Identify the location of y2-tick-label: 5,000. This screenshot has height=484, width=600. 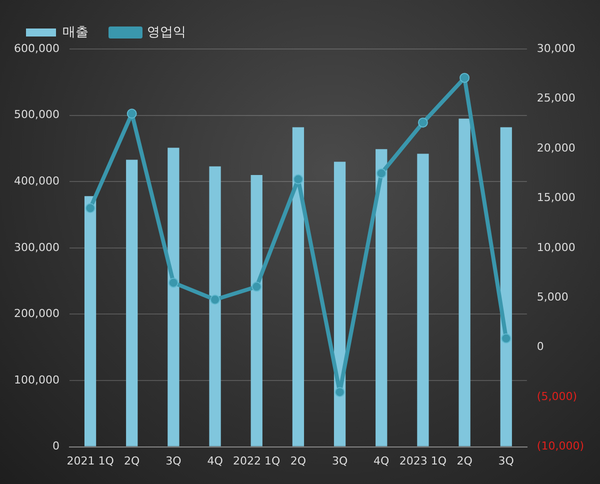
(552, 297).